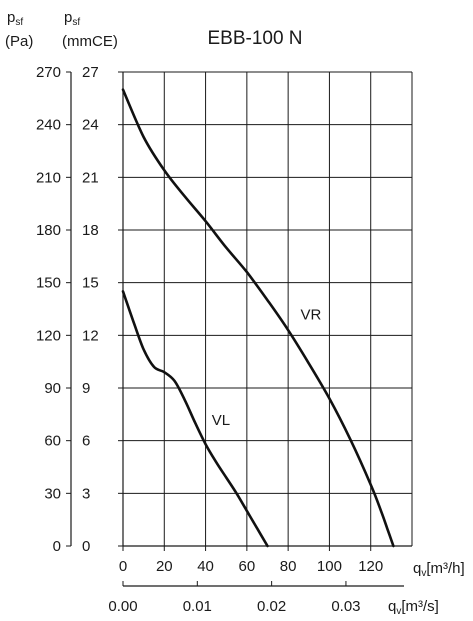  Describe the element at coordinates (221, 420) in the screenshot. I see `curve-label-vl: VL` at that location.